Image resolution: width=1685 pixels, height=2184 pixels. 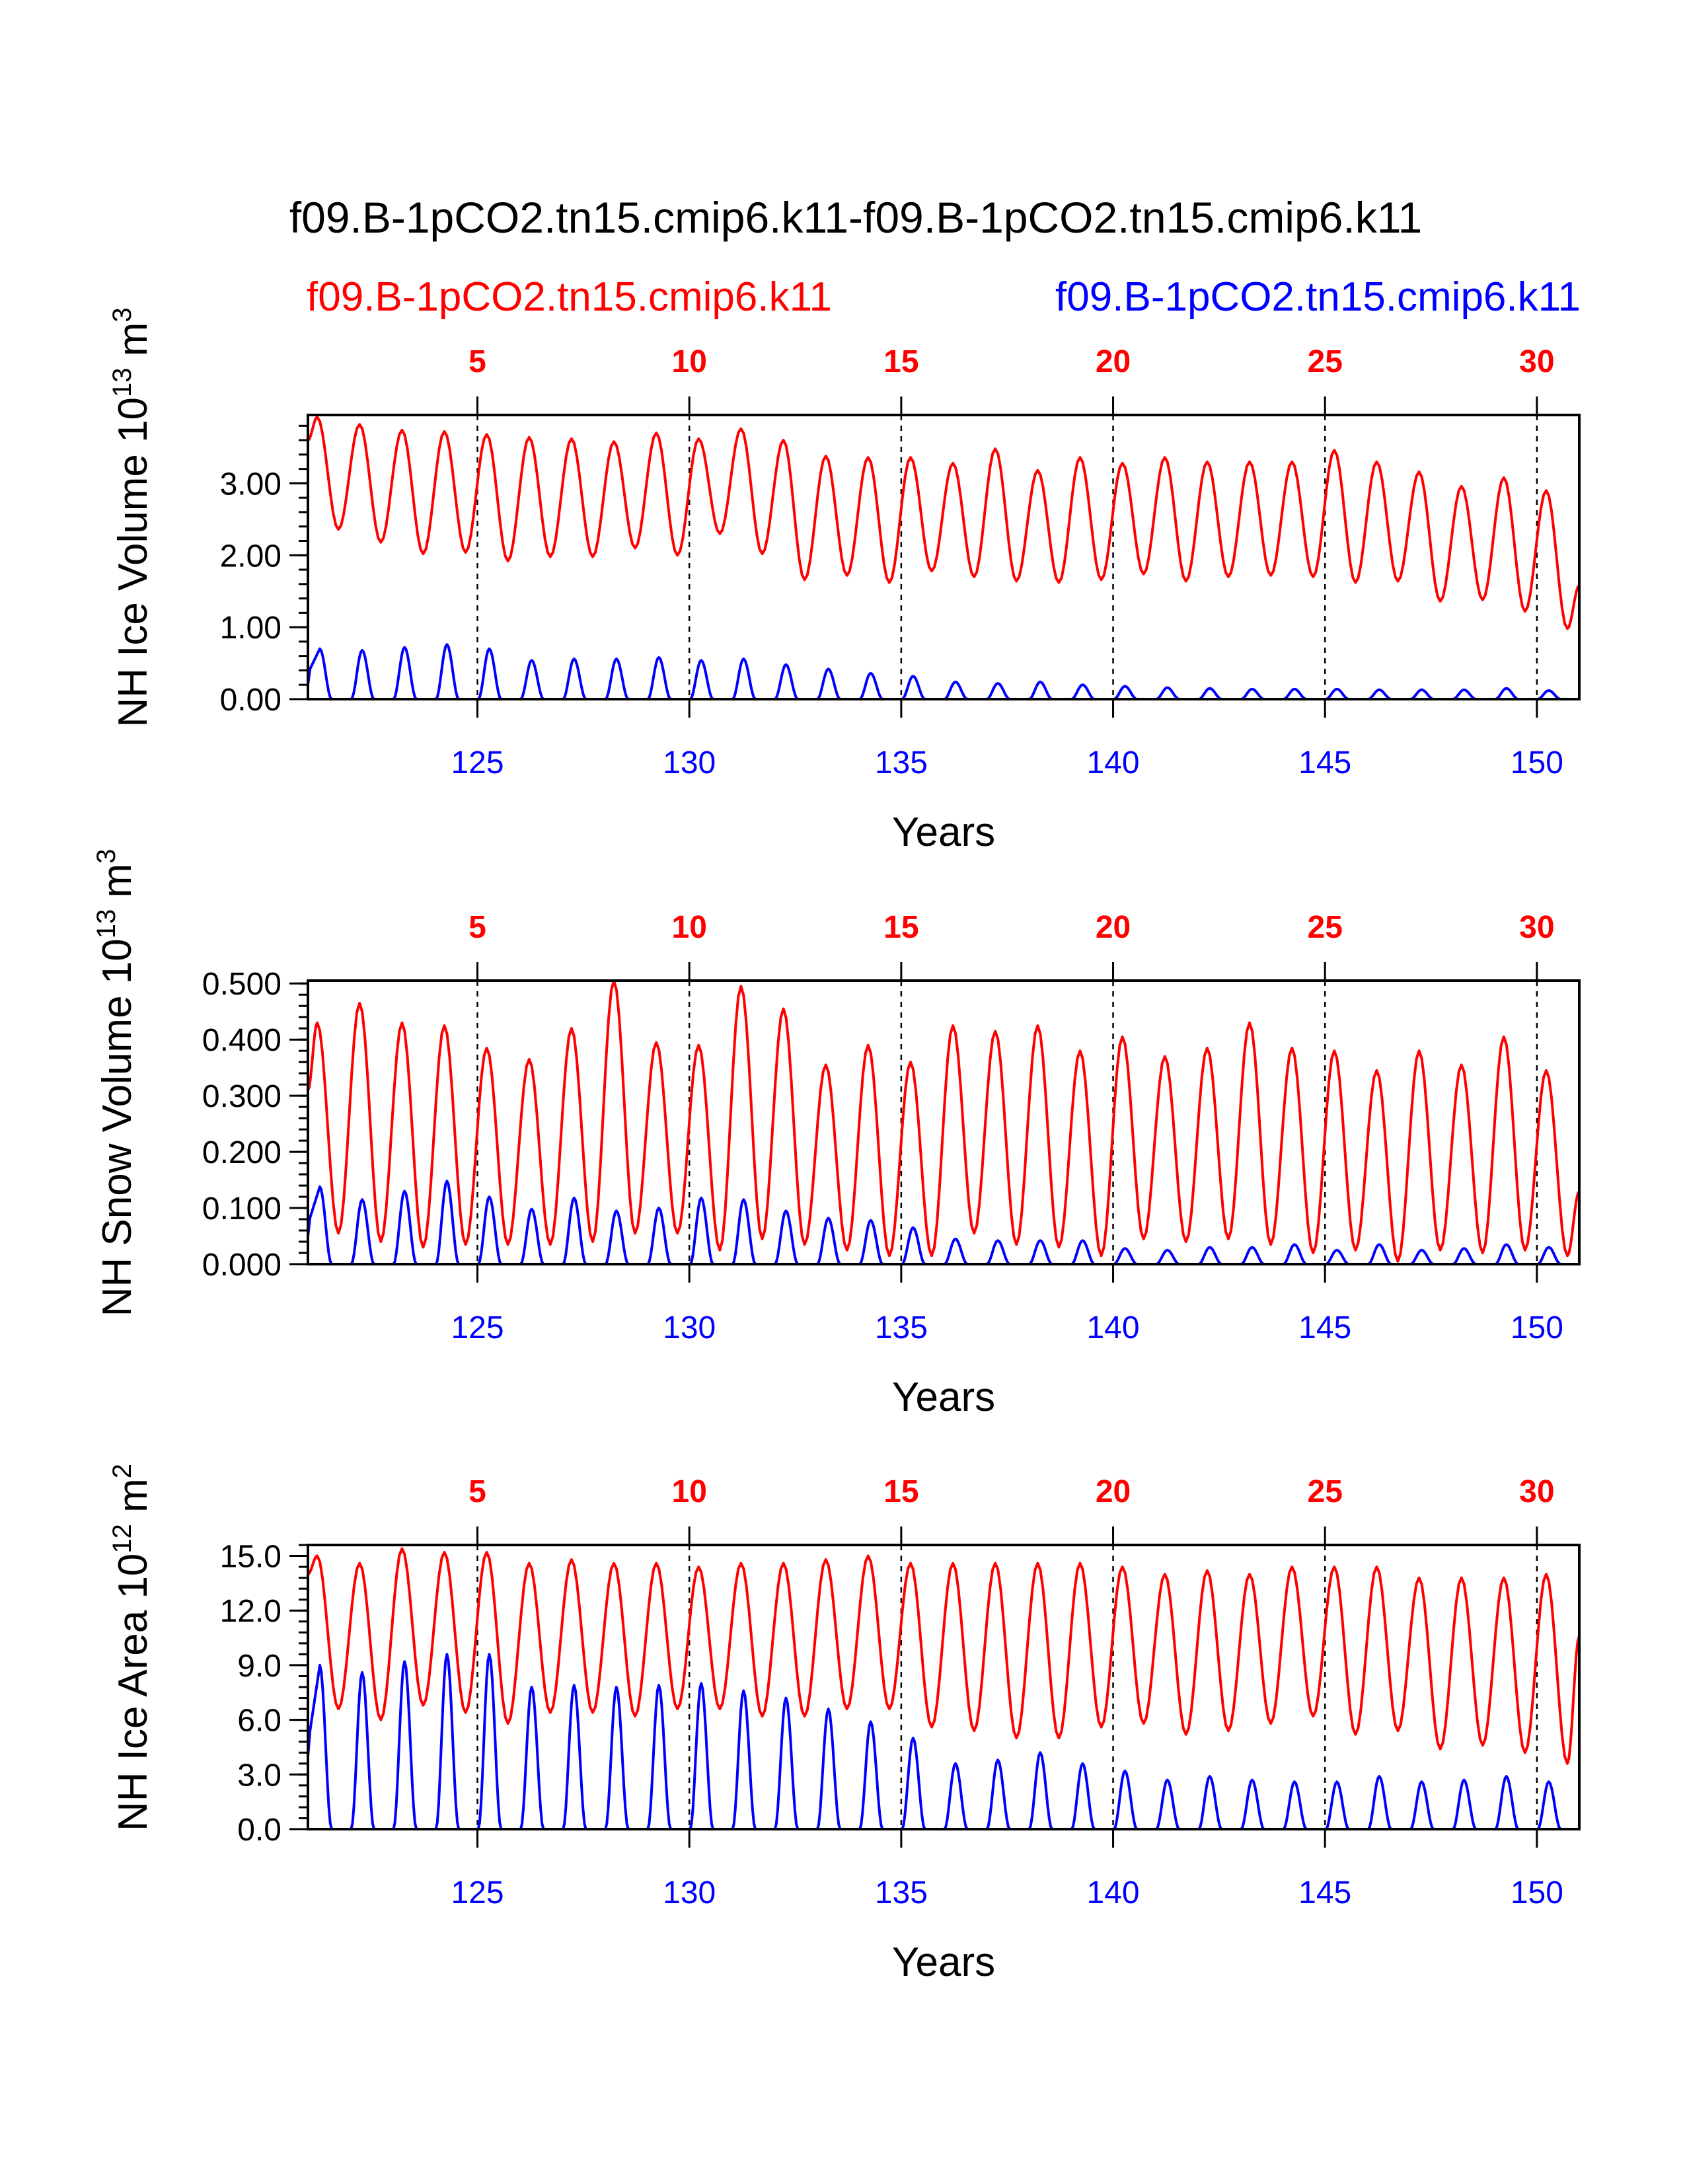 I want to click on y-axis-label: NH Ice Volume 1013 m3, so click(x=132, y=517).